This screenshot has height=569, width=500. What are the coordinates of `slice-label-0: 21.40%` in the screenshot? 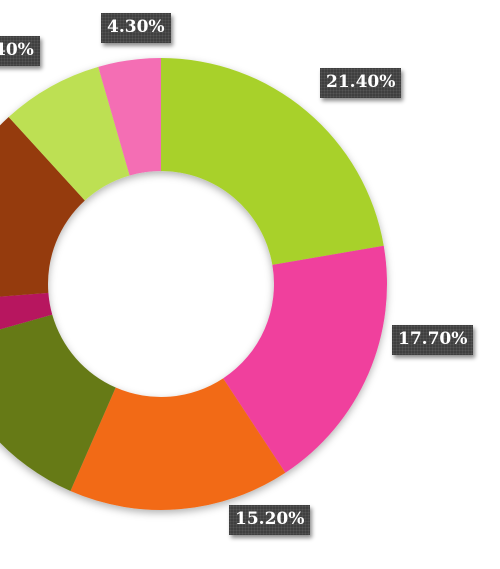 It's located at (361, 83).